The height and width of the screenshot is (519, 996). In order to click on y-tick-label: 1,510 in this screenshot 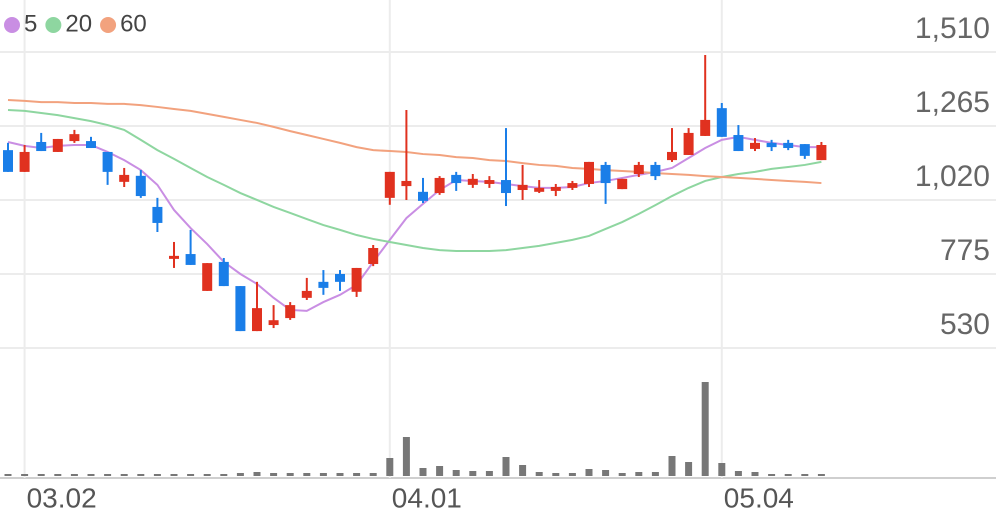, I will do `click(952, 28)`.